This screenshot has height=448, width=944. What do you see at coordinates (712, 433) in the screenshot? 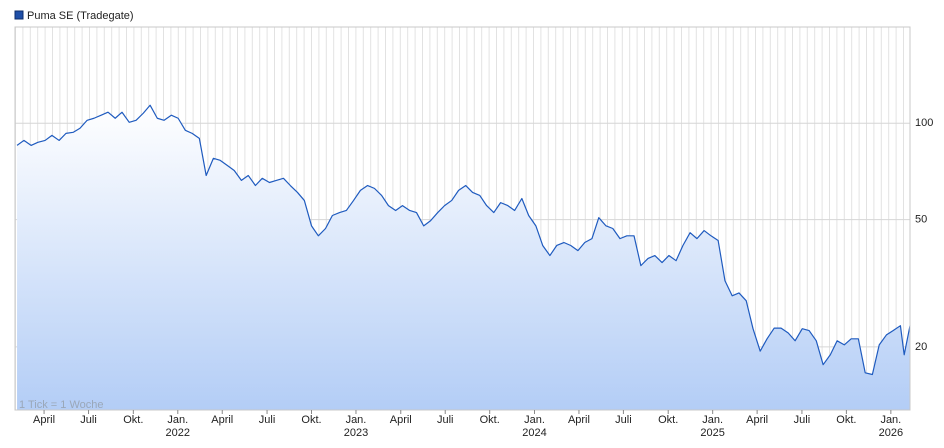
I see `year-label: 2025` at bounding box center [712, 433].